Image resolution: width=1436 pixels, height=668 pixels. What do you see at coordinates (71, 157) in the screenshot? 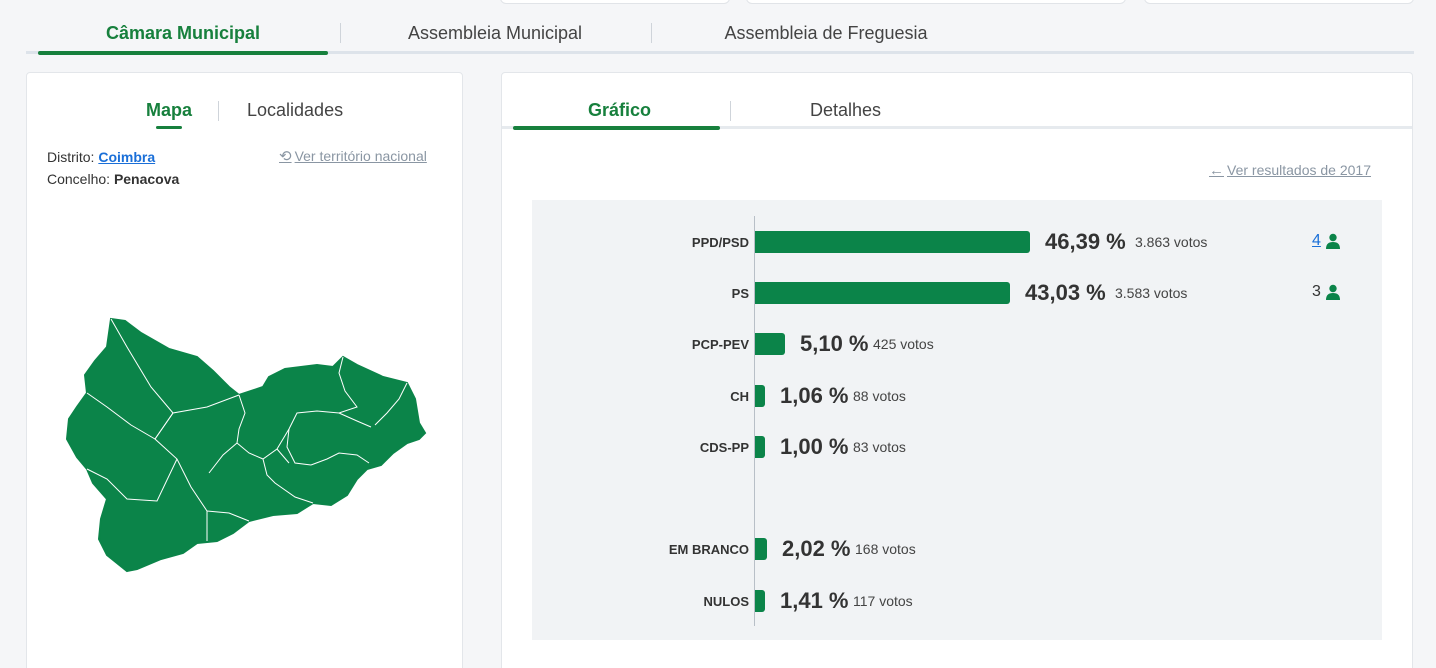
I see `distrito-label: Distrito:` at bounding box center [71, 157].